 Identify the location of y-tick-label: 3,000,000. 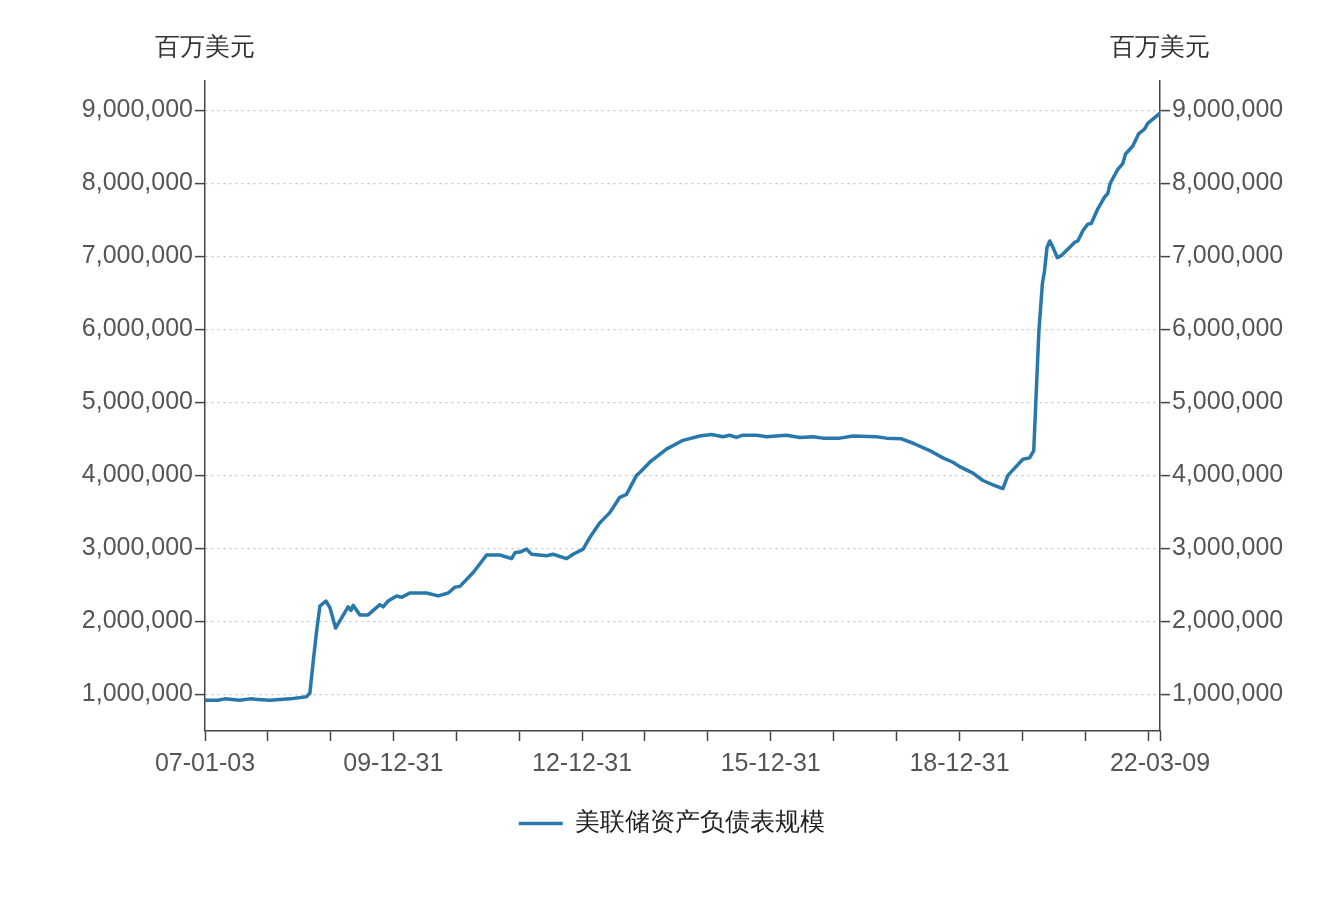
(137, 546).